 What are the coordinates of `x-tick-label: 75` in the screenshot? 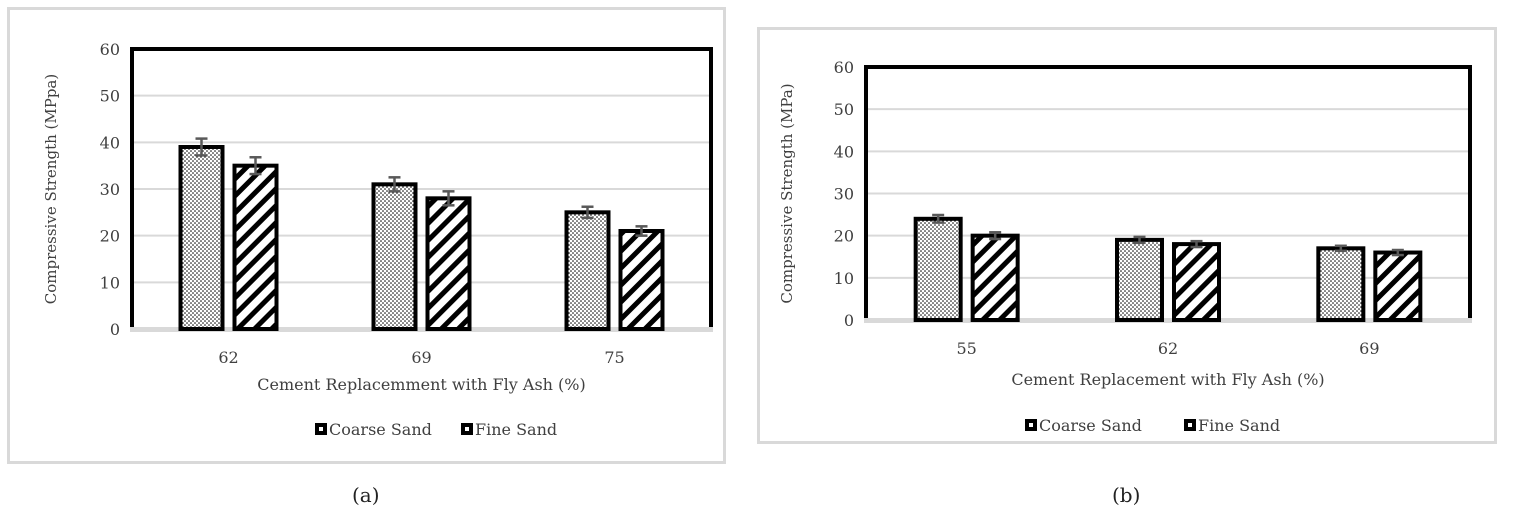 It's located at (614, 357).